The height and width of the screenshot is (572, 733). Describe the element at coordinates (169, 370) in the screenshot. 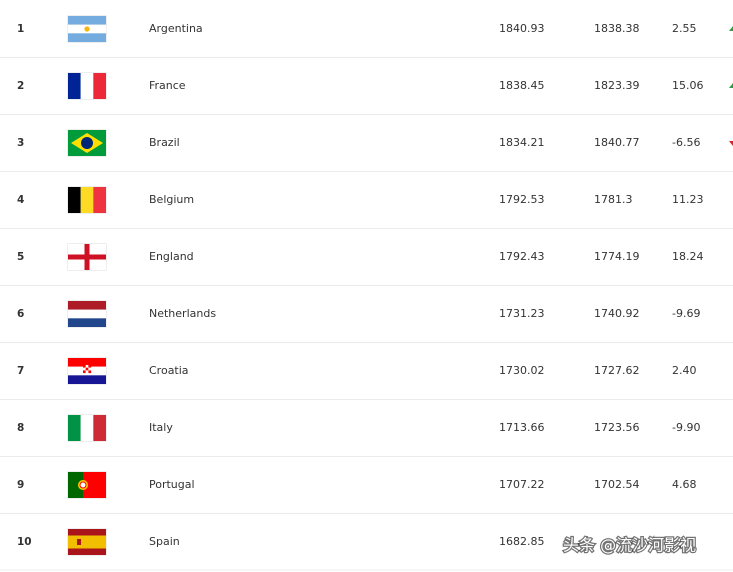

I see `country-name: Croatia` at that location.